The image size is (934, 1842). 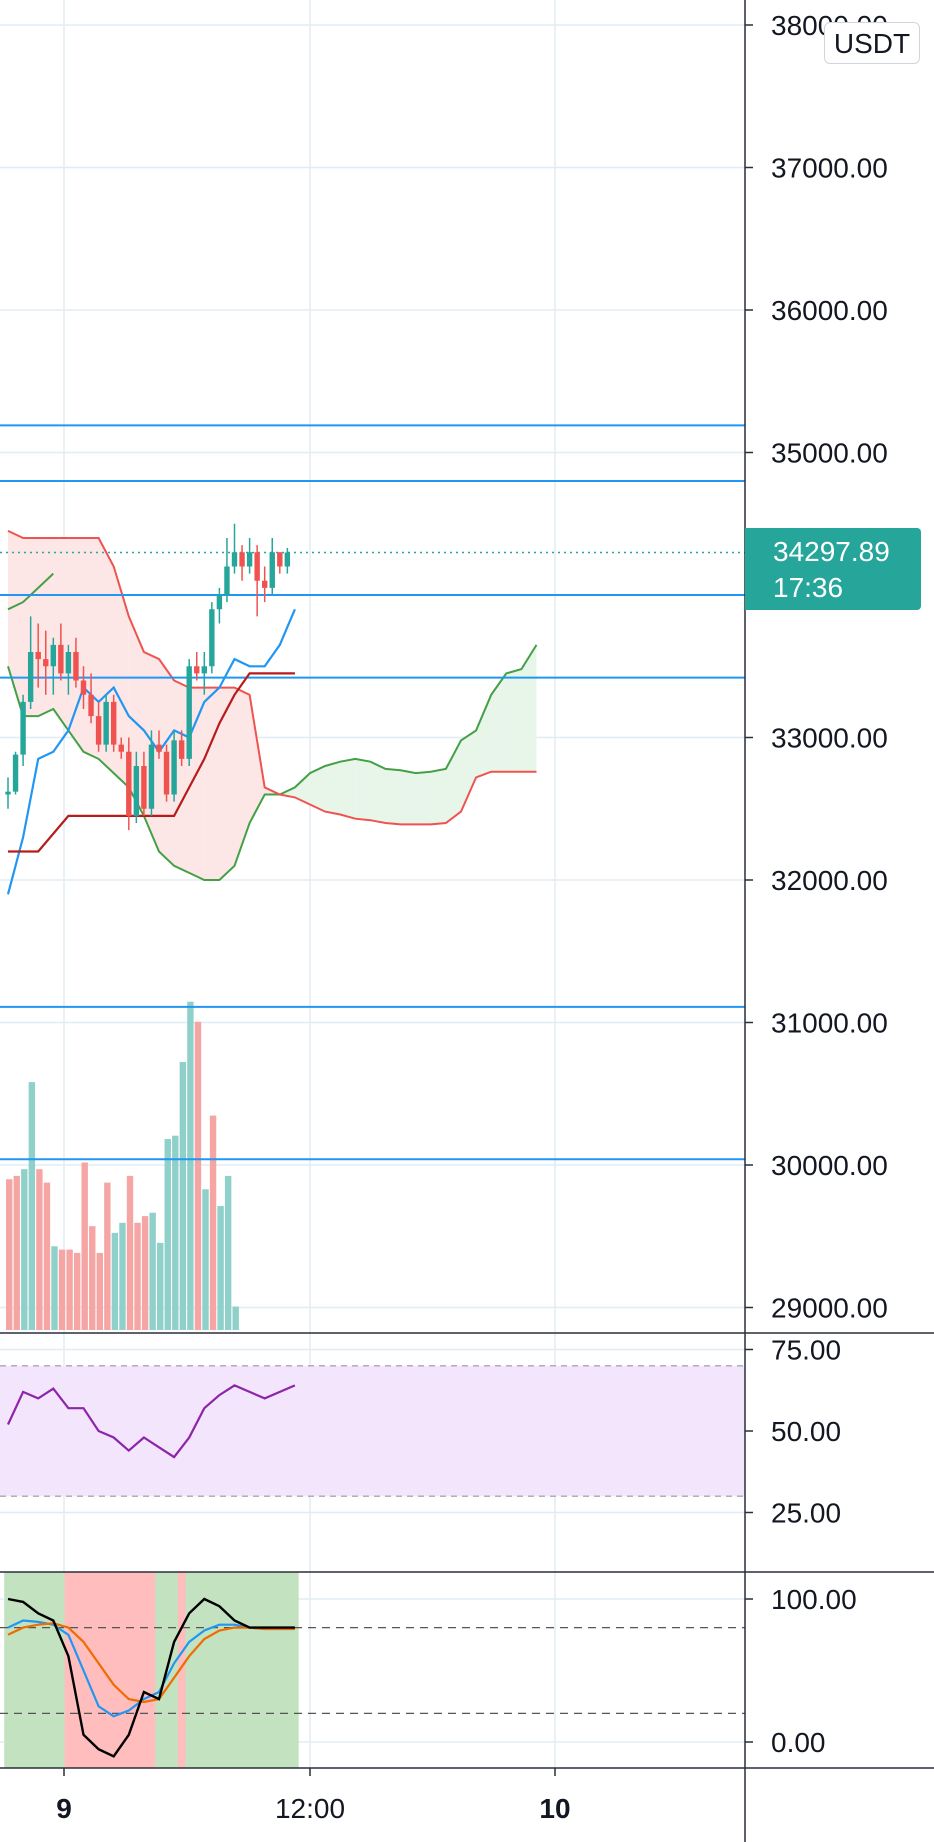 What do you see at coordinates (554, 1808) in the screenshot?
I see `time-tick-label: 10` at bounding box center [554, 1808].